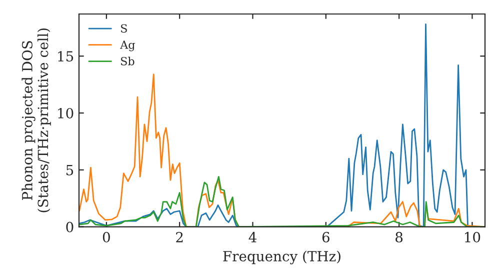 Image resolution: width=500 pixels, height=280 pixels. I want to click on y-tick-label: 15, so click(66, 56).